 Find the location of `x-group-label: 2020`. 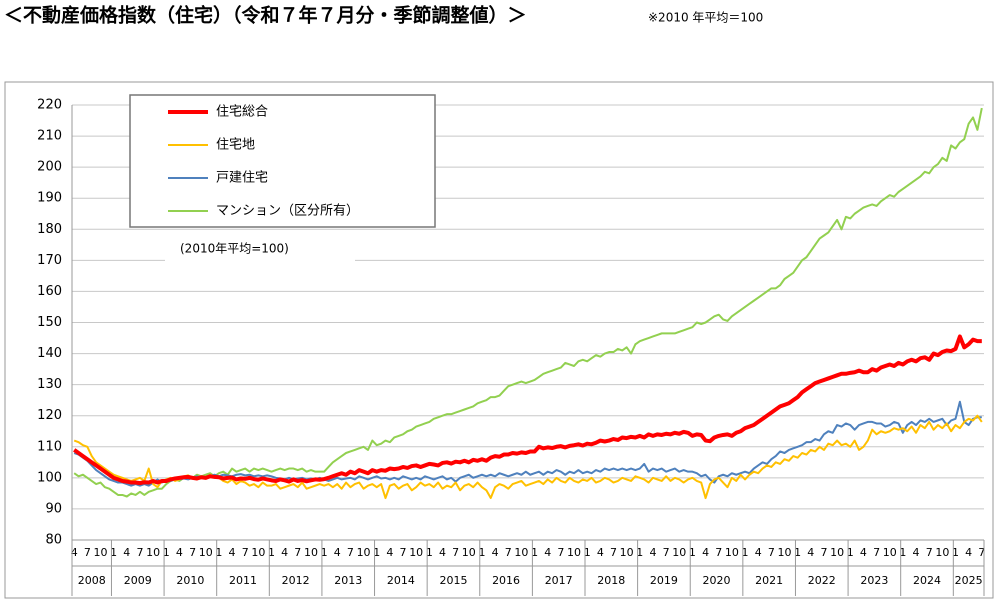

x-group-label: 2020 is located at coordinates (717, 580).